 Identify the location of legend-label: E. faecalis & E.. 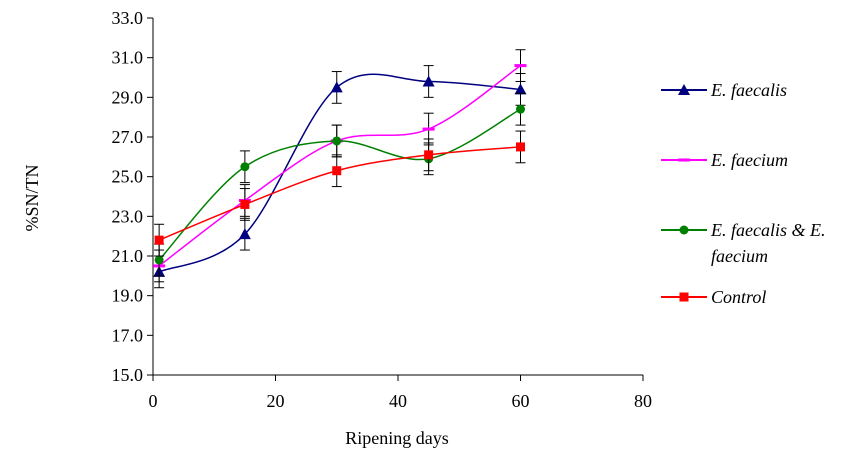
(767, 230).